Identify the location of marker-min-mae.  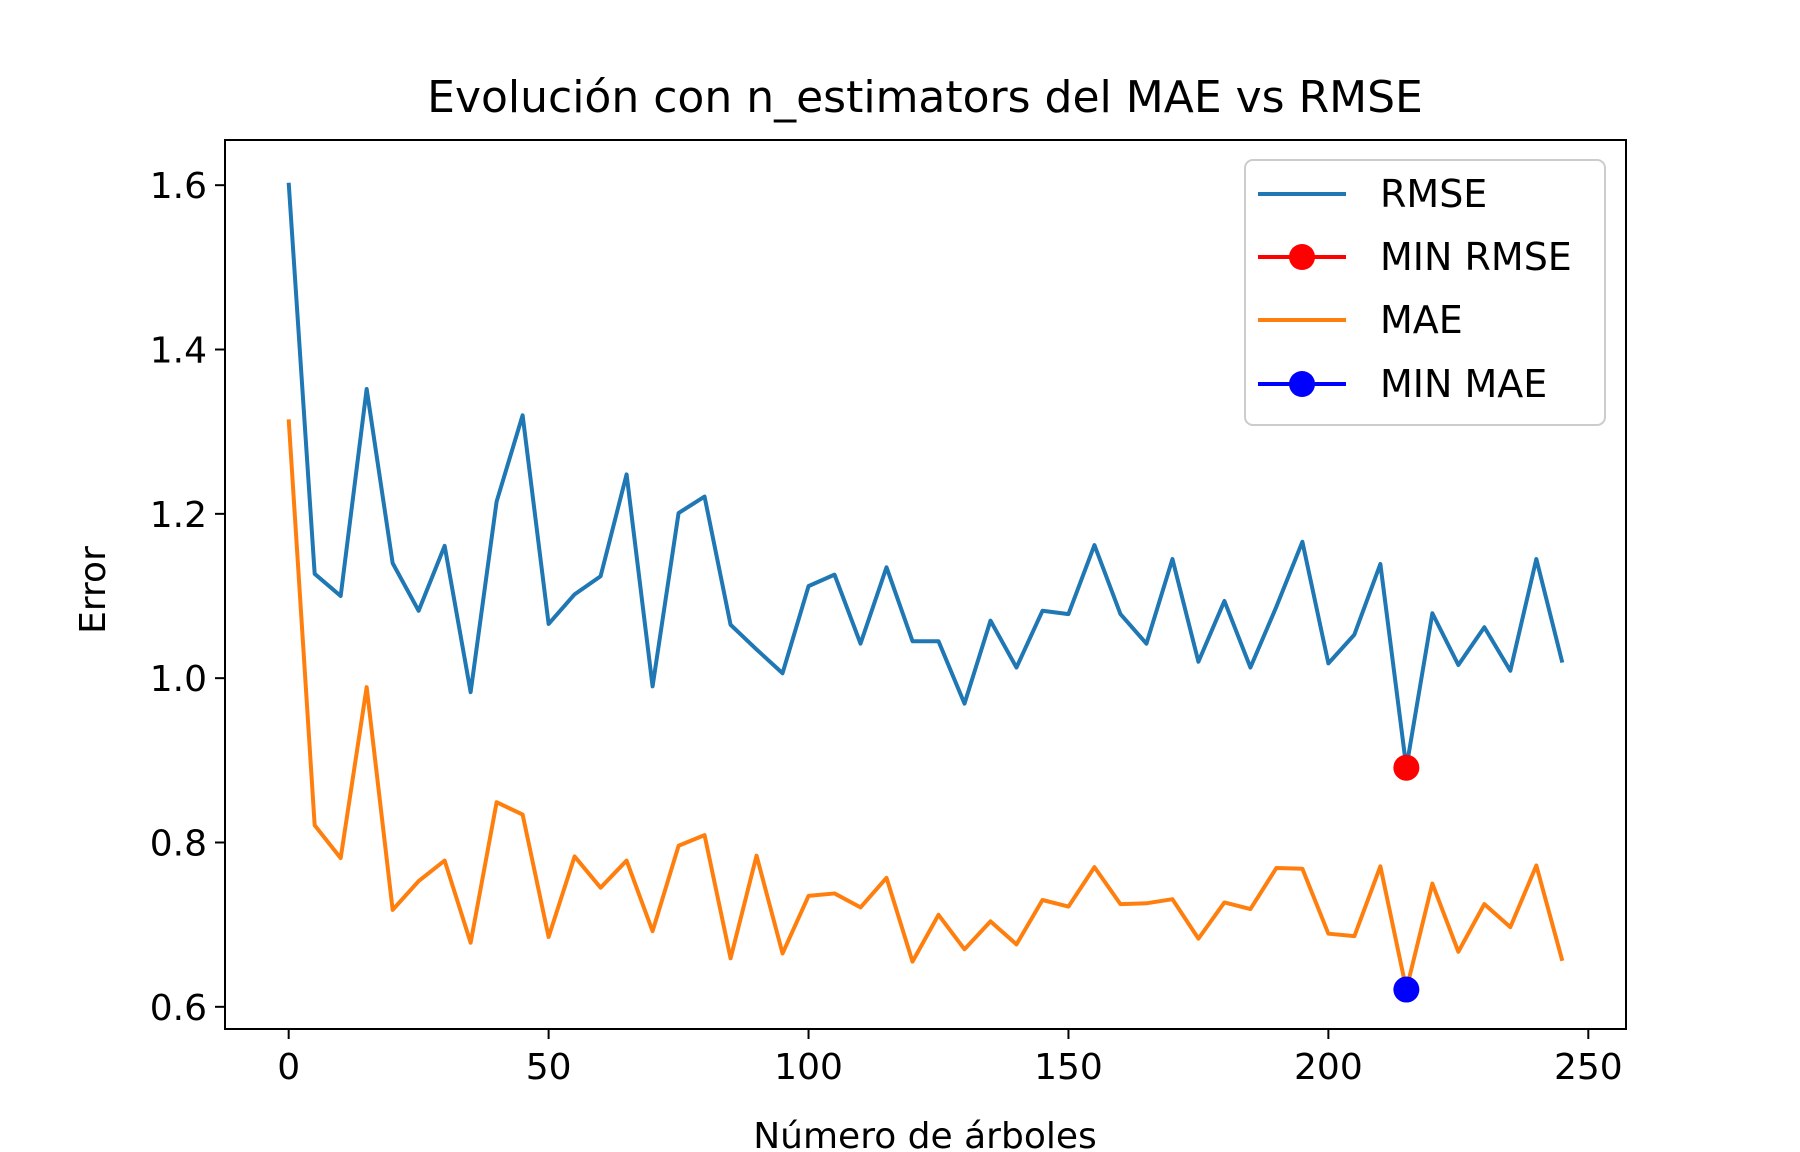
(1406, 989).